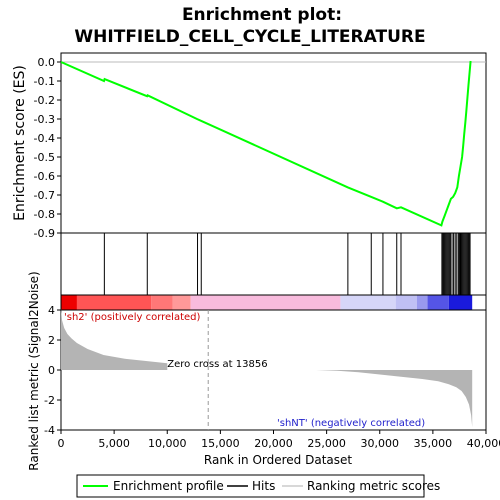 This screenshot has height=500, width=500. Describe the element at coordinates (61, 443) in the screenshot. I see `x-tick-label: 0` at that location.